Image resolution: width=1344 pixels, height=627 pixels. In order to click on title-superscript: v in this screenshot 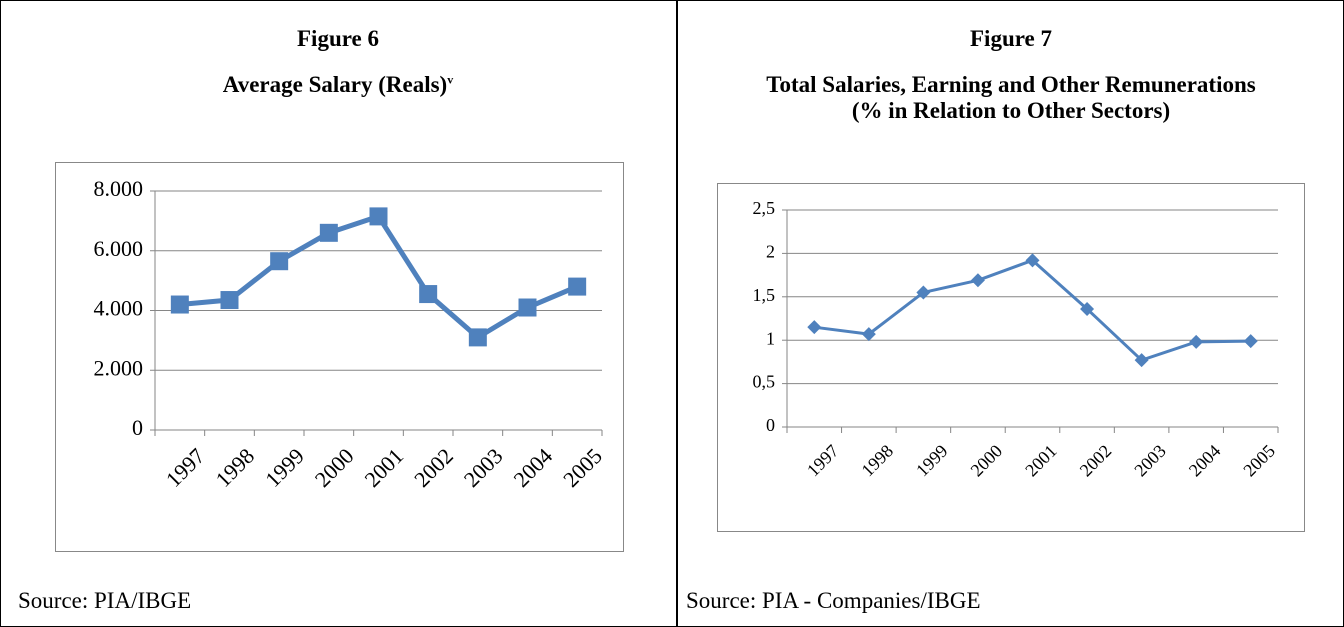, I will do `click(450, 79)`.